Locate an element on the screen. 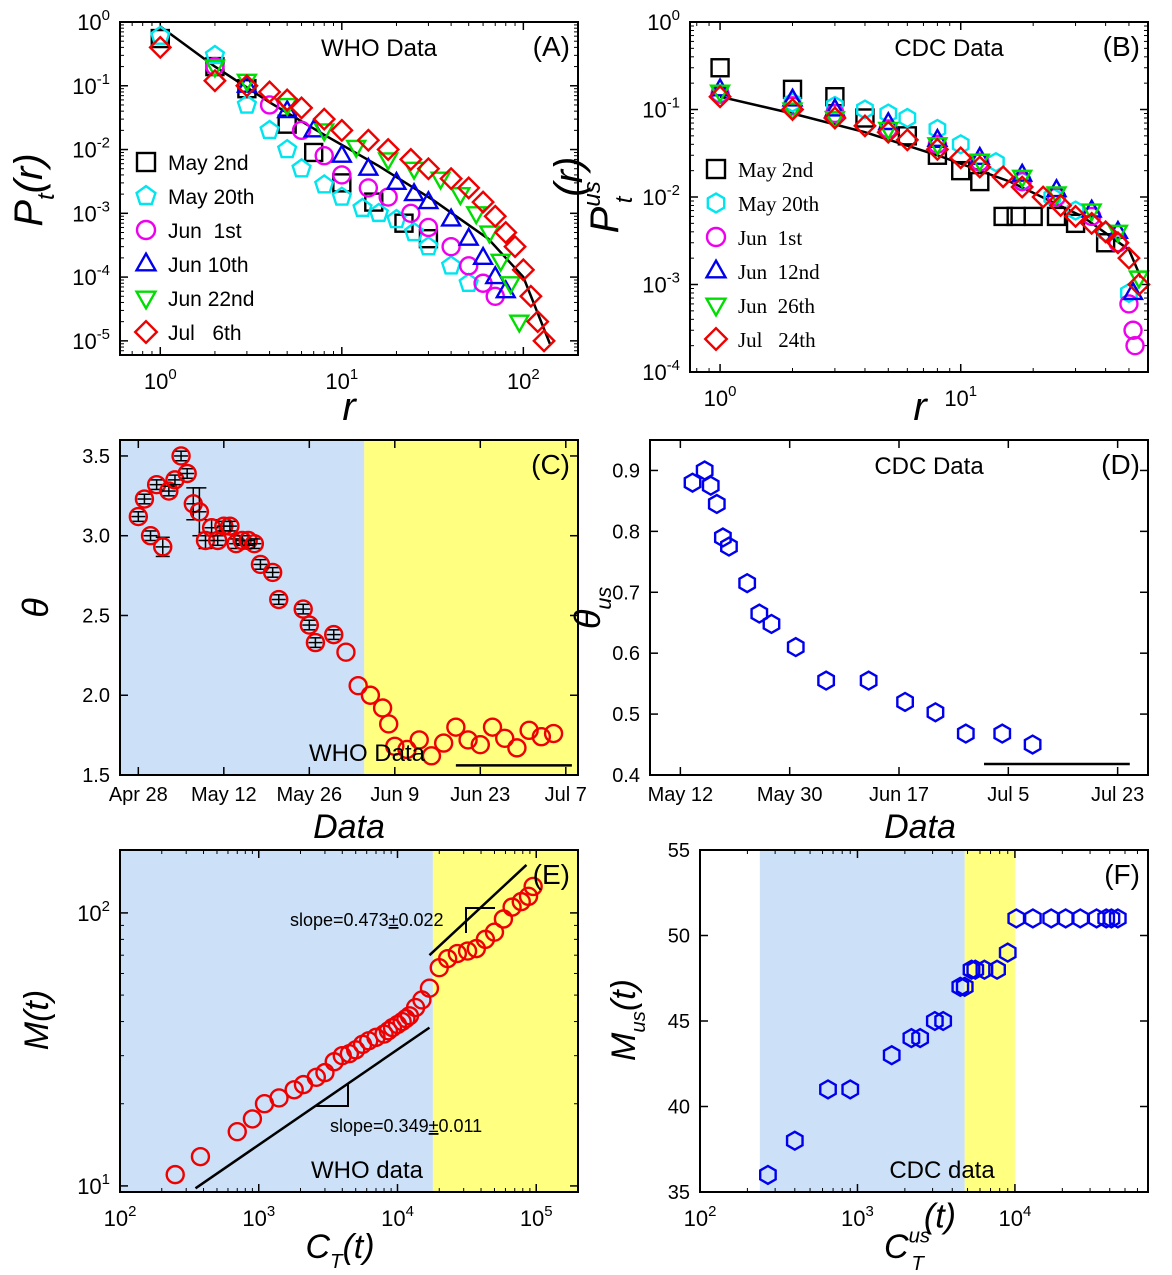 The image size is (1172, 1275). y-axis-title-B: Pus t (r) is located at coordinates (592, 195).